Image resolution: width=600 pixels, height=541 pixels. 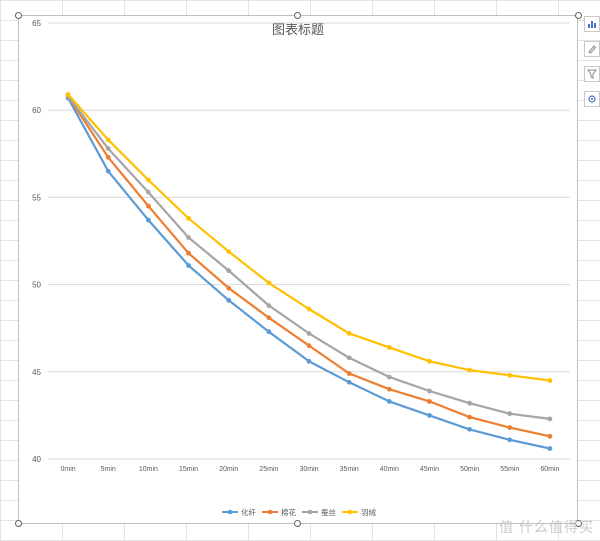 I want to click on y-tick-label: 45, so click(x=36, y=372).